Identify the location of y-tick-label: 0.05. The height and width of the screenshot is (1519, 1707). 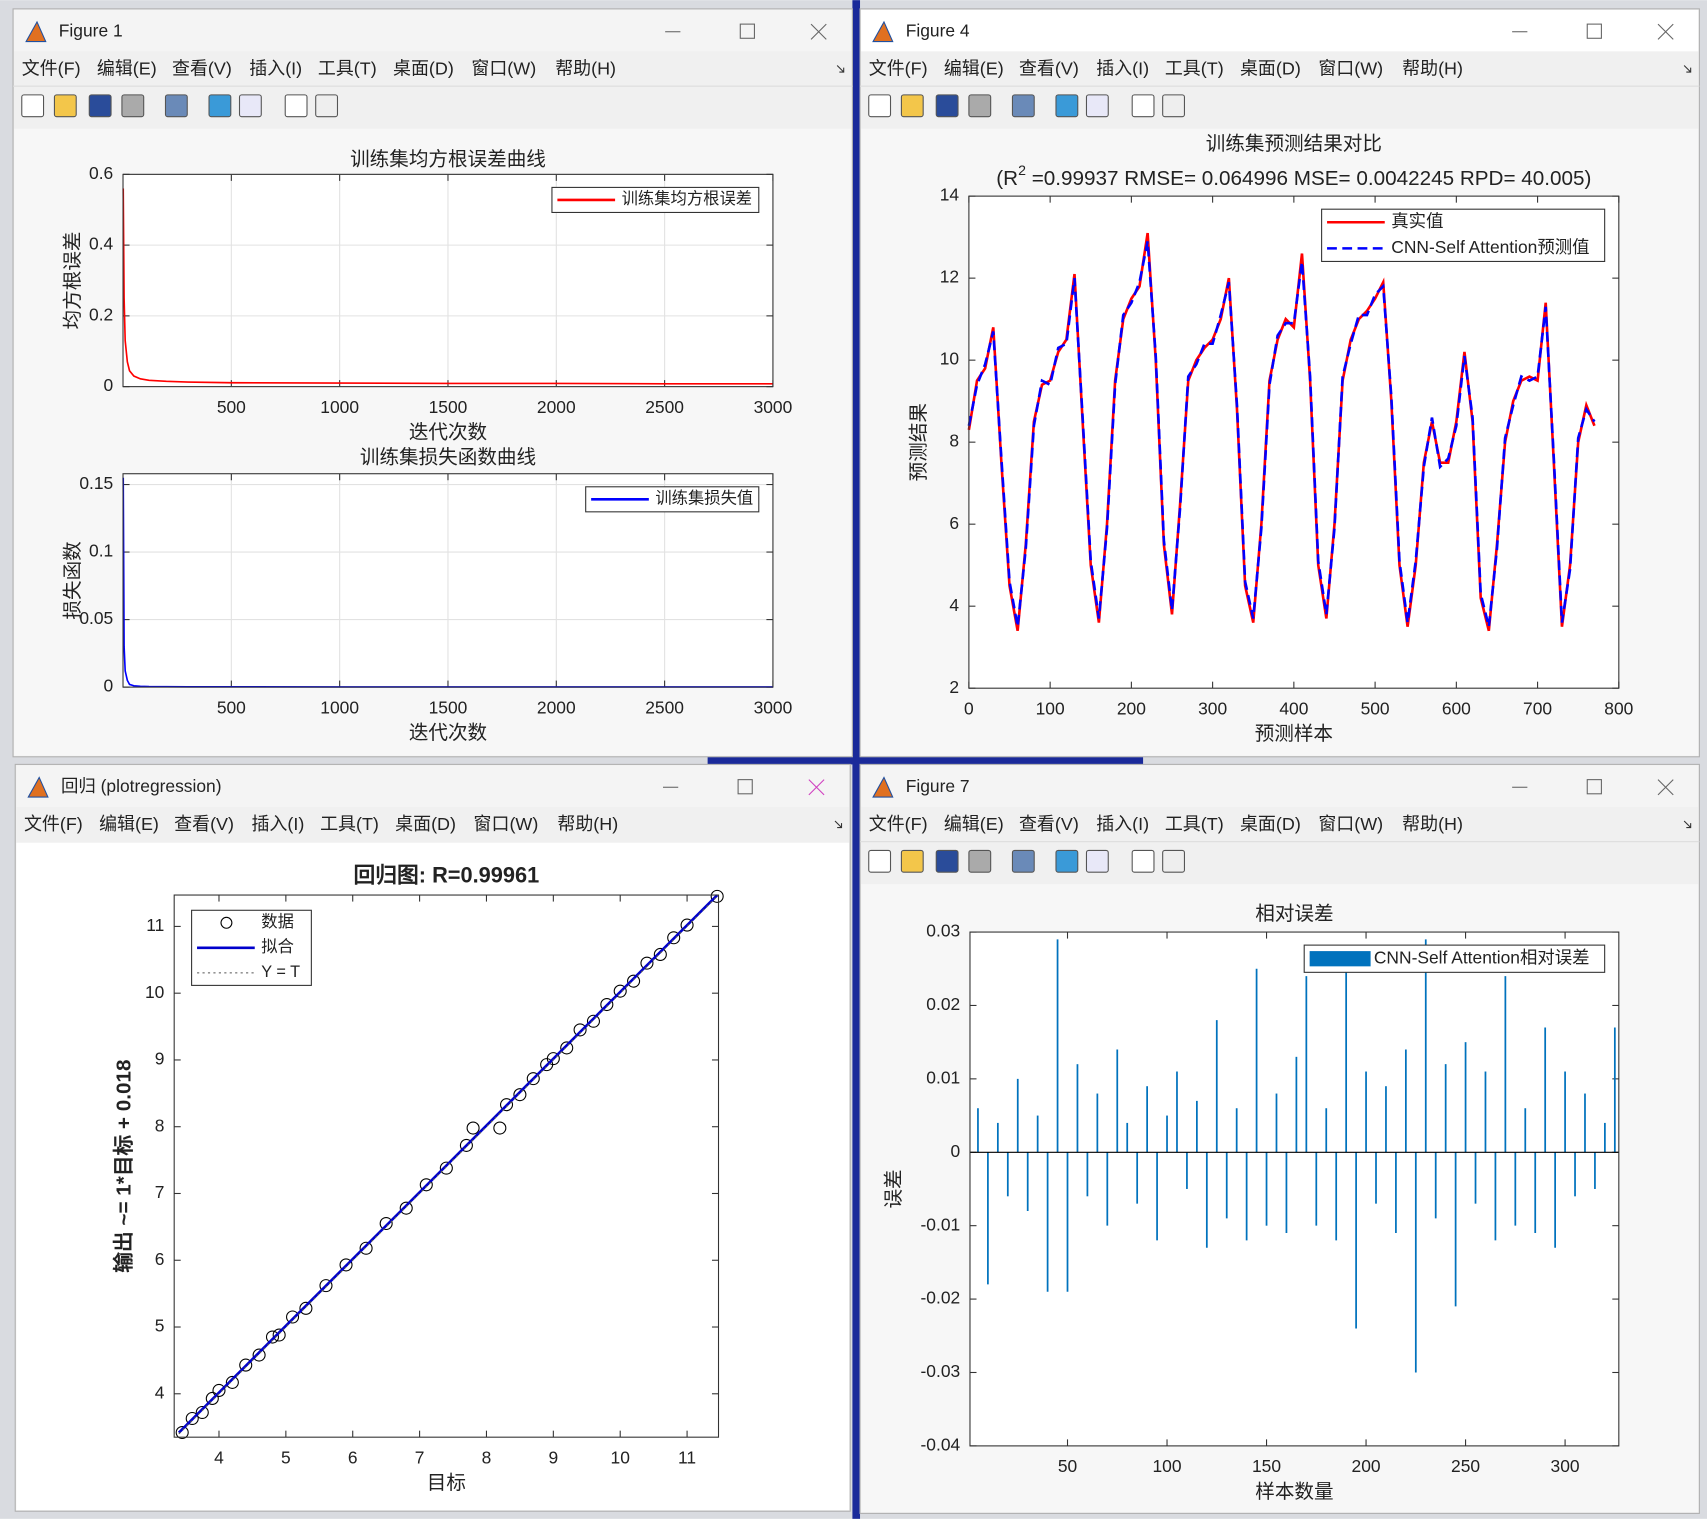
(96, 618).